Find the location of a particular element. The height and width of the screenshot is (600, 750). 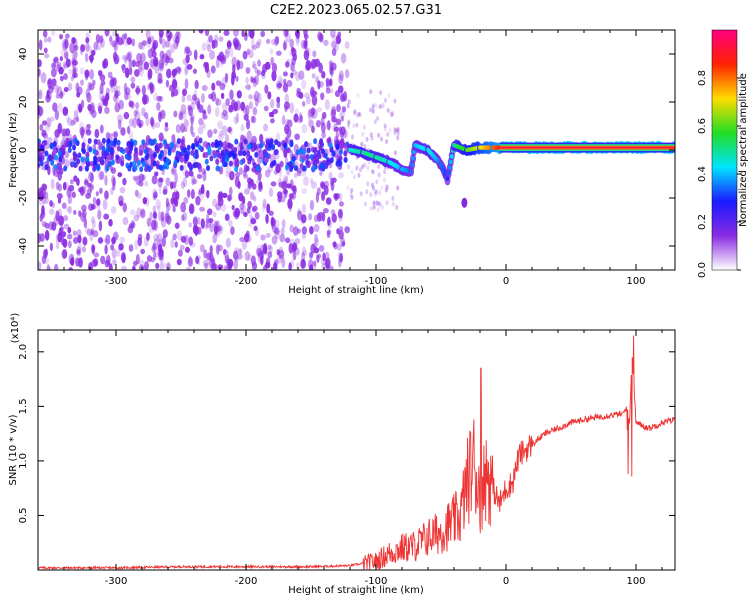

spectrogram-x-tick-label: -100 is located at coordinates (376, 281).